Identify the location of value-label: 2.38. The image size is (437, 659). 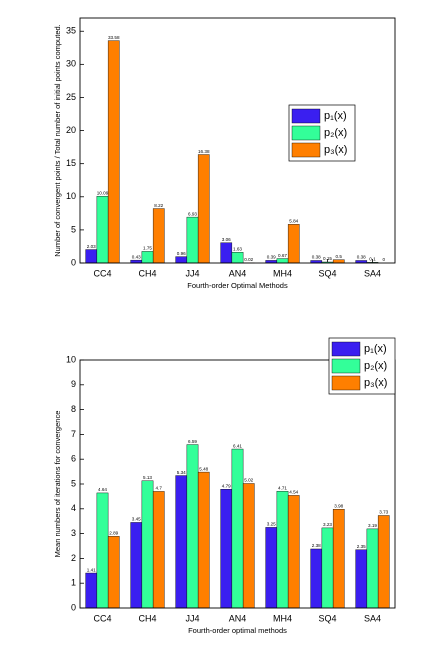
(316, 545).